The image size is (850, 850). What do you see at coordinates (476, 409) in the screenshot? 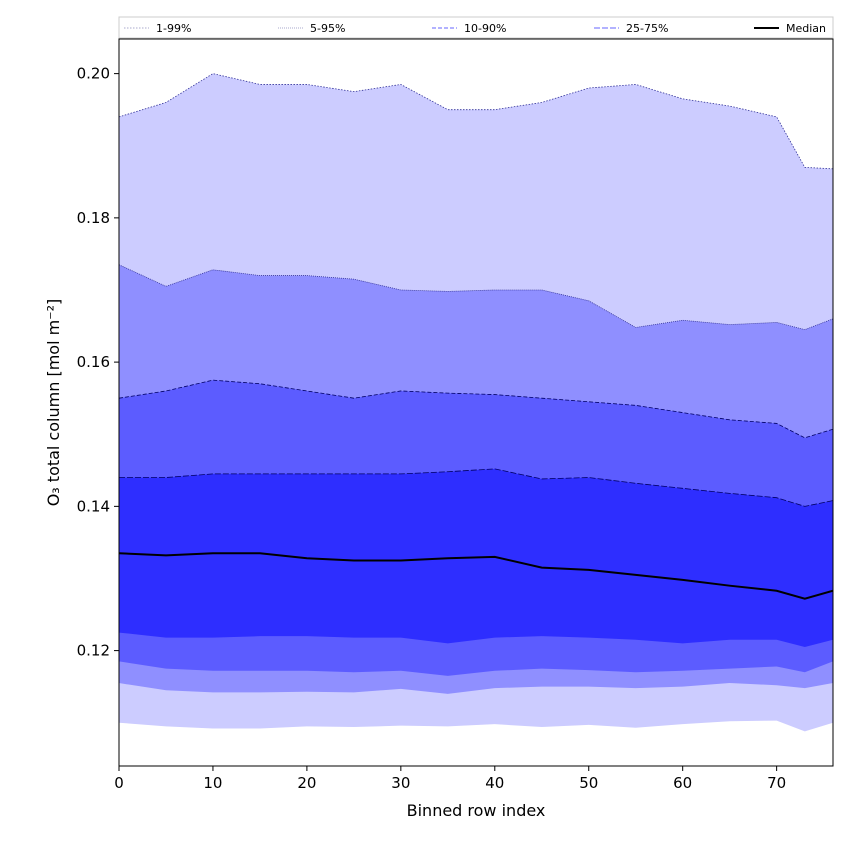
I see `band-10-90-upper-edge` at bounding box center [476, 409].